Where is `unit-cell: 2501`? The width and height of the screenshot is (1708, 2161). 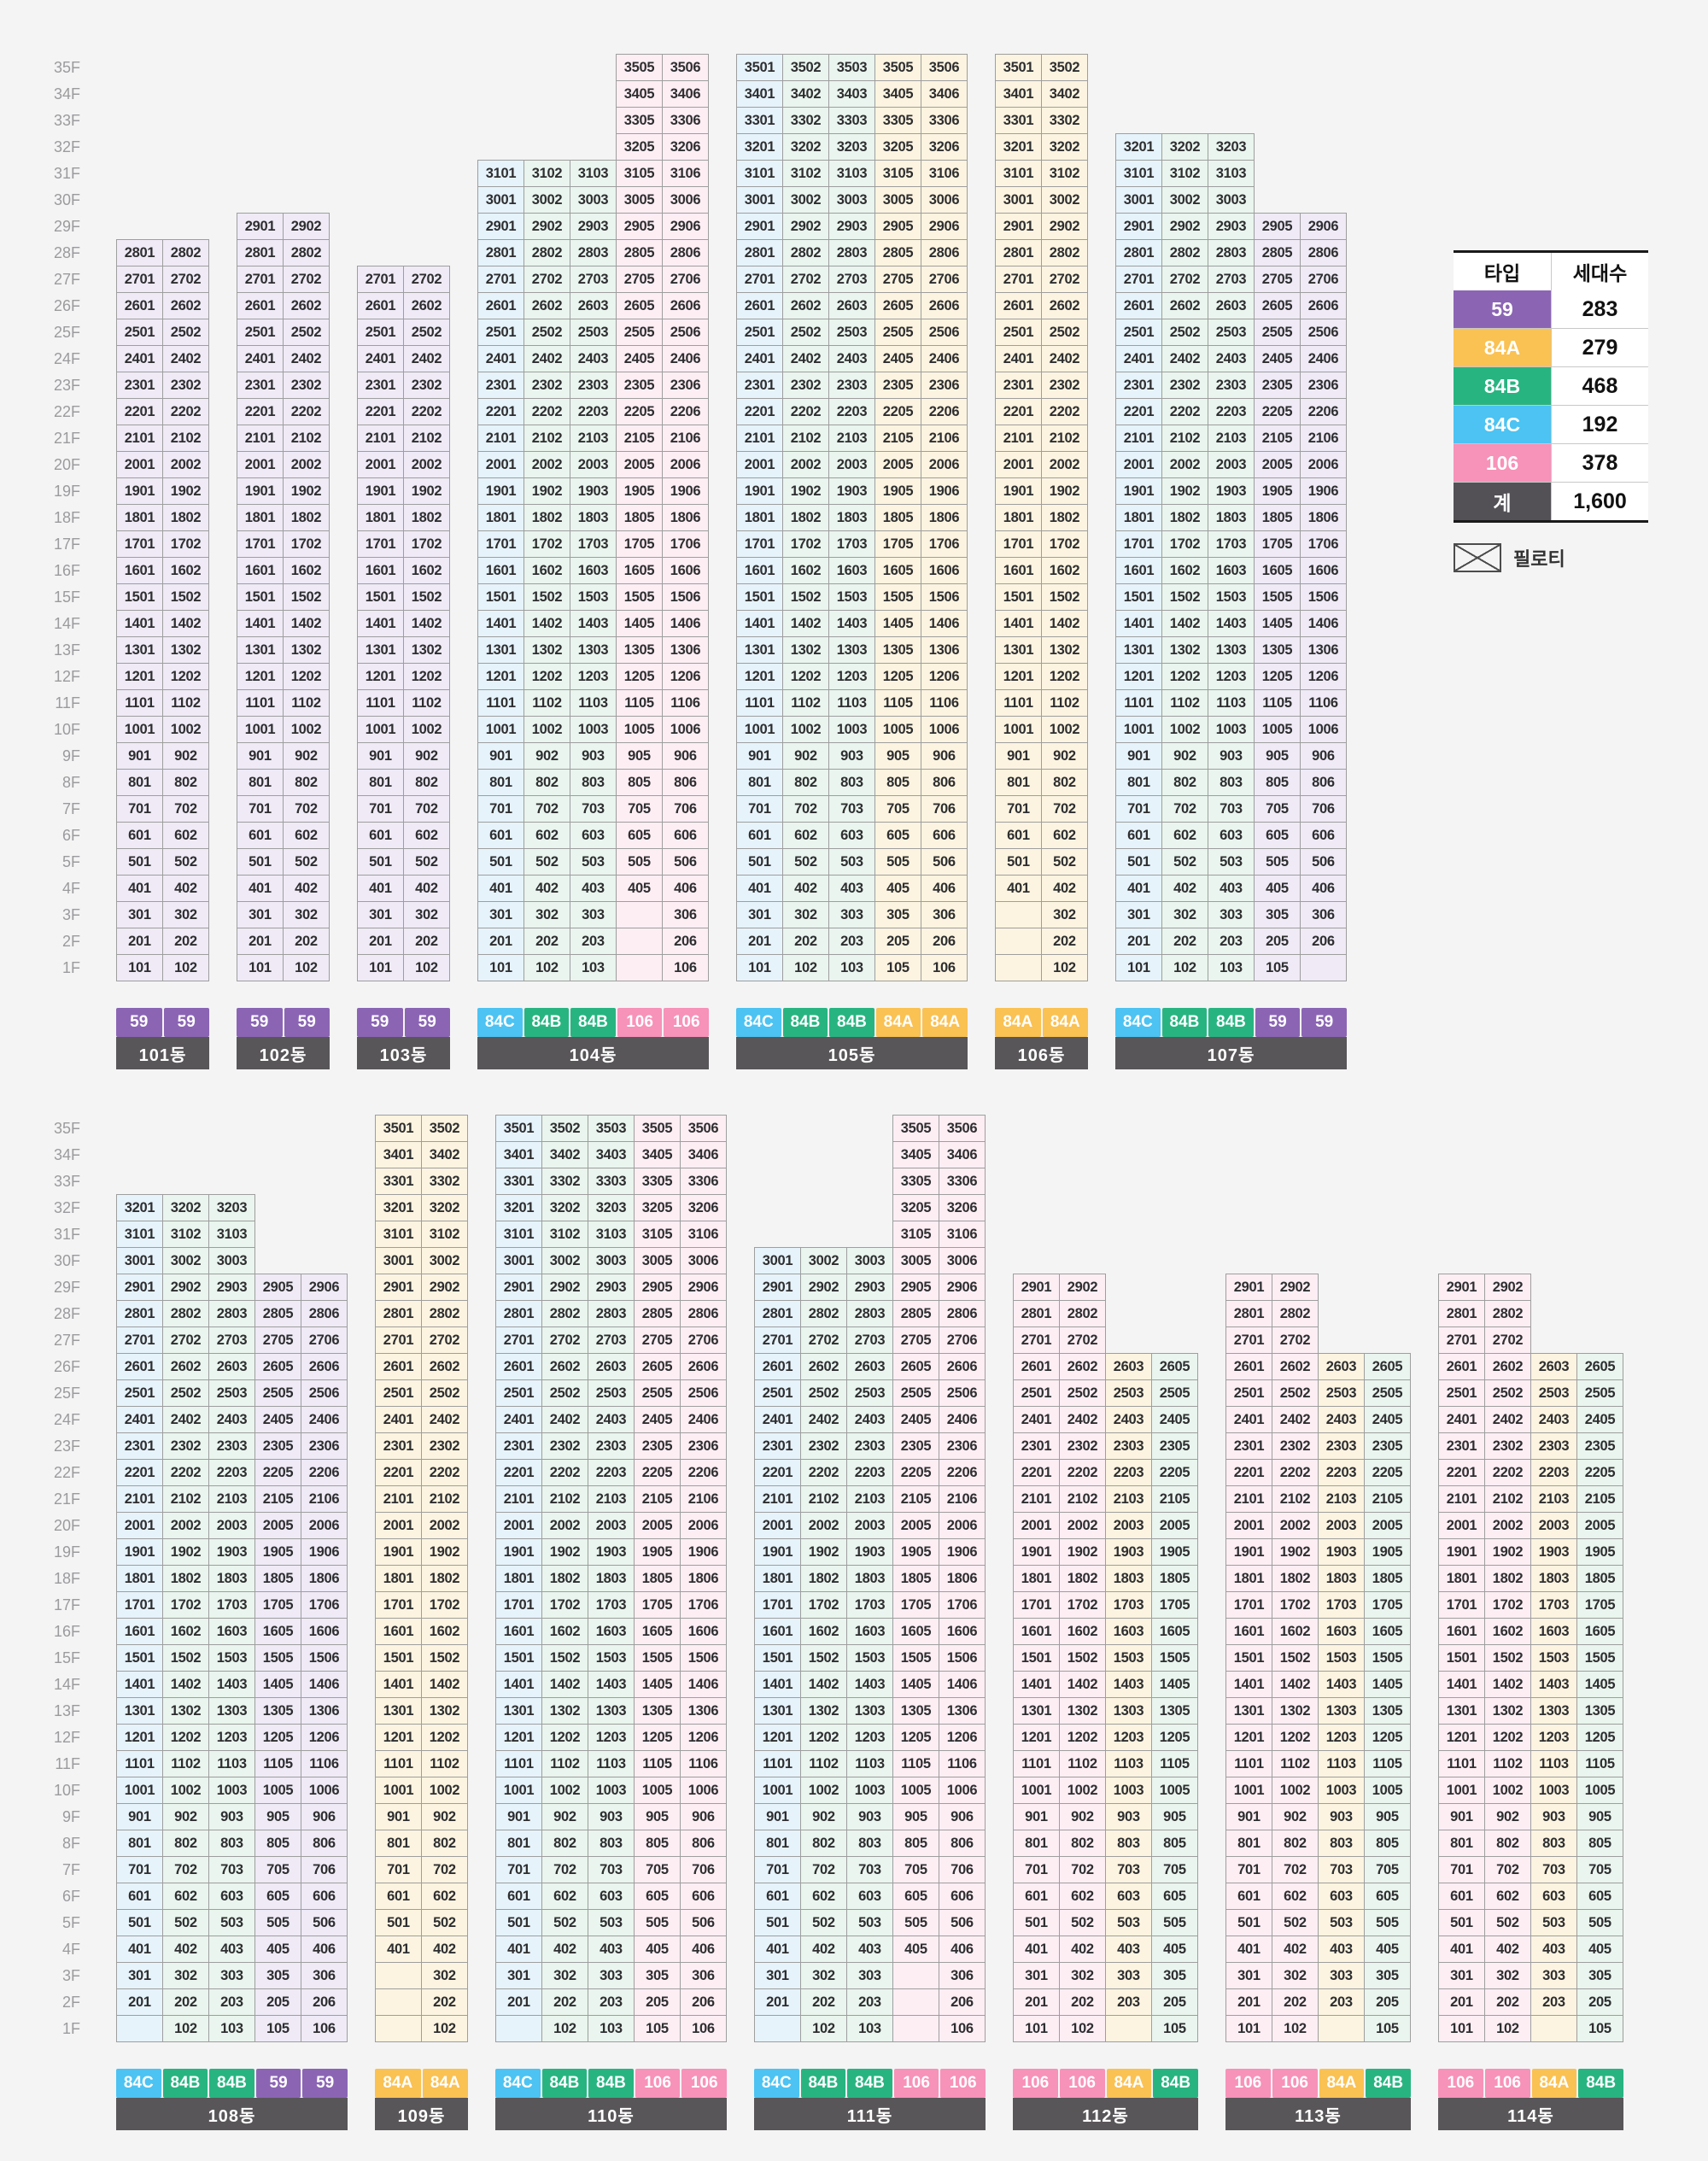 unit-cell: 2501 is located at coordinates (1461, 1393).